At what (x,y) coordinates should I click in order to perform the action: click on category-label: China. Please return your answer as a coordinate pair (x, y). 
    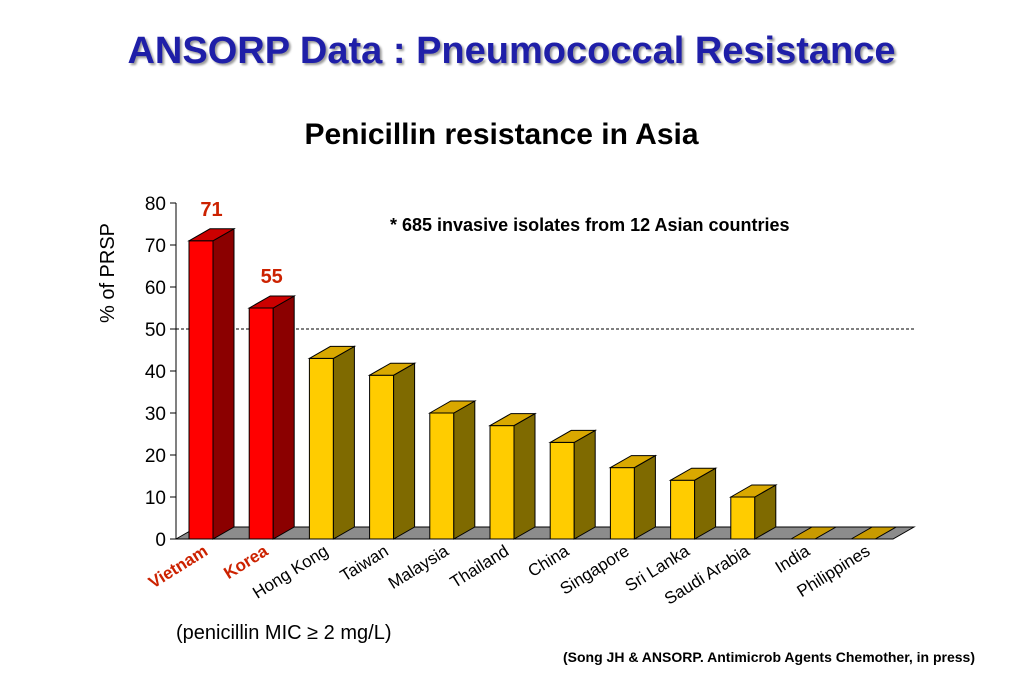
    Looking at the image, I should click on (549, 561).